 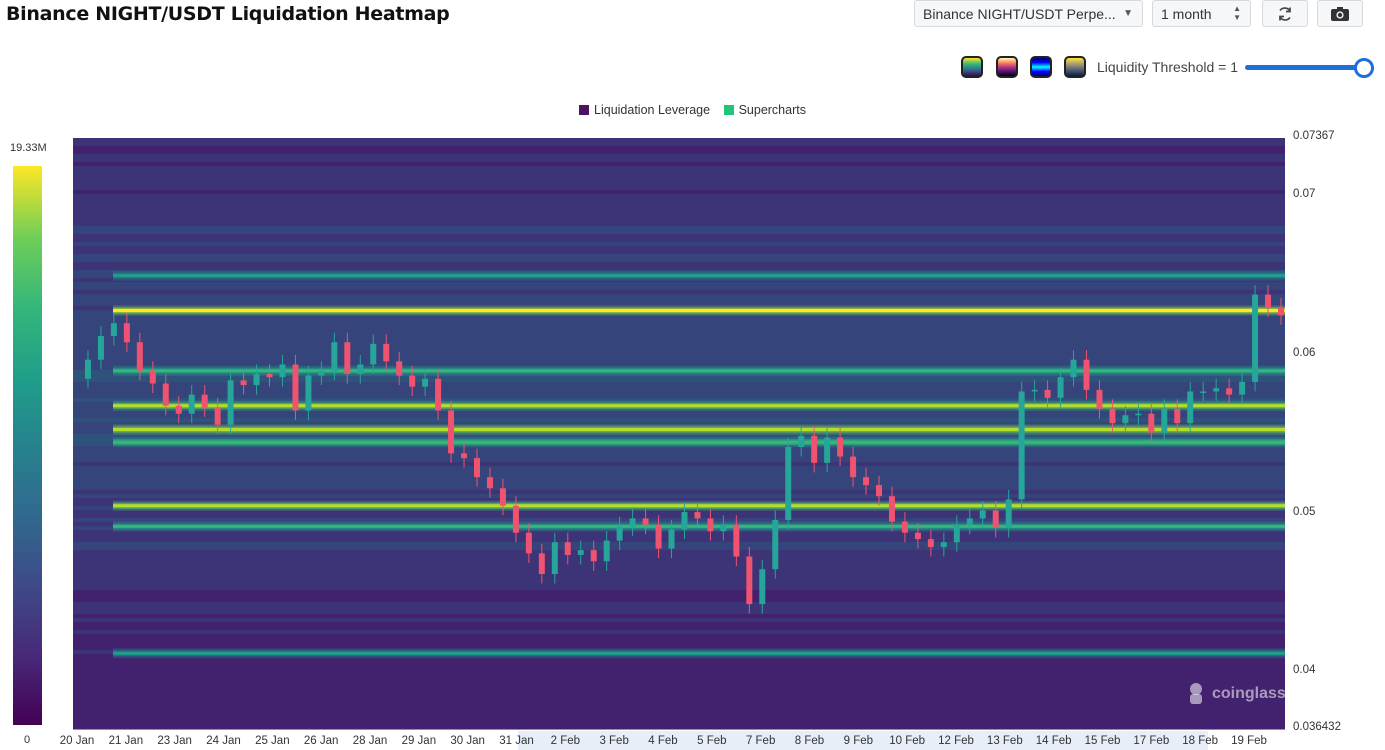 What do you see at coordinates (1200, 741) in the screenshot?
I see `x-tick-label: 18 Feb` at bounding box center [1200, 741].